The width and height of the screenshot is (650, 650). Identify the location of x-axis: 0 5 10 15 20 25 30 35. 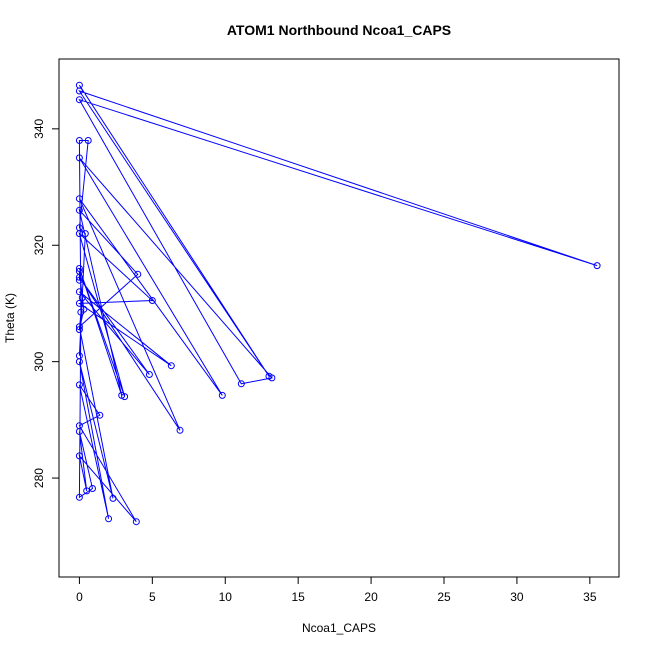
(336, 590).